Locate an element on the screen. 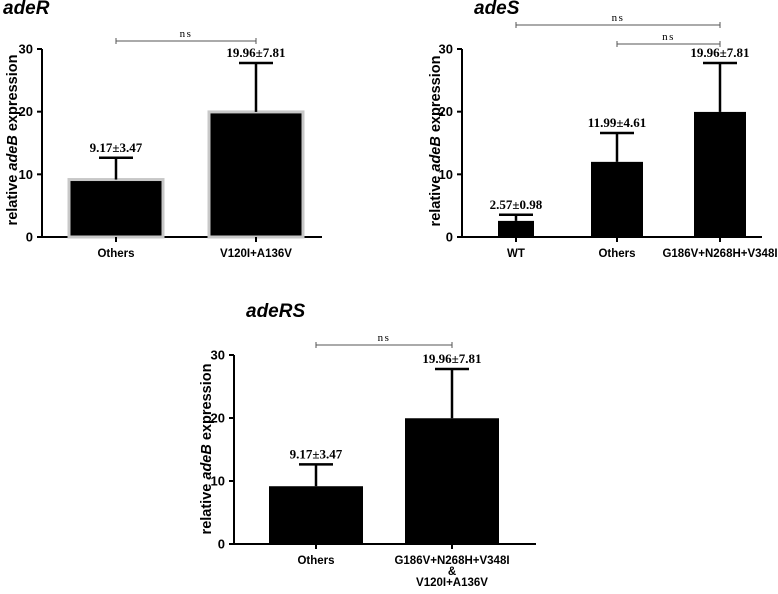 The width and height of the screenshot is (778, 594). data-label: 11.99±4.61 is located at coordinates (617, 122).